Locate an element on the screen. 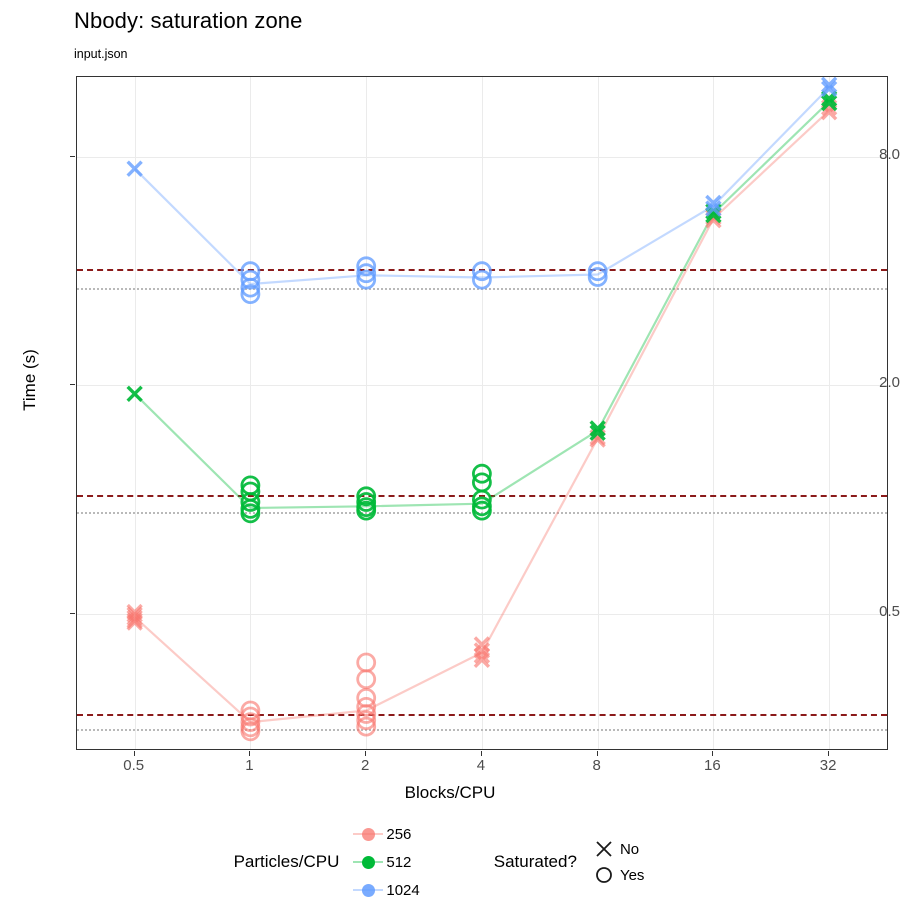  legend-shape-title: Saturated? is located at coordinates (535, 861).